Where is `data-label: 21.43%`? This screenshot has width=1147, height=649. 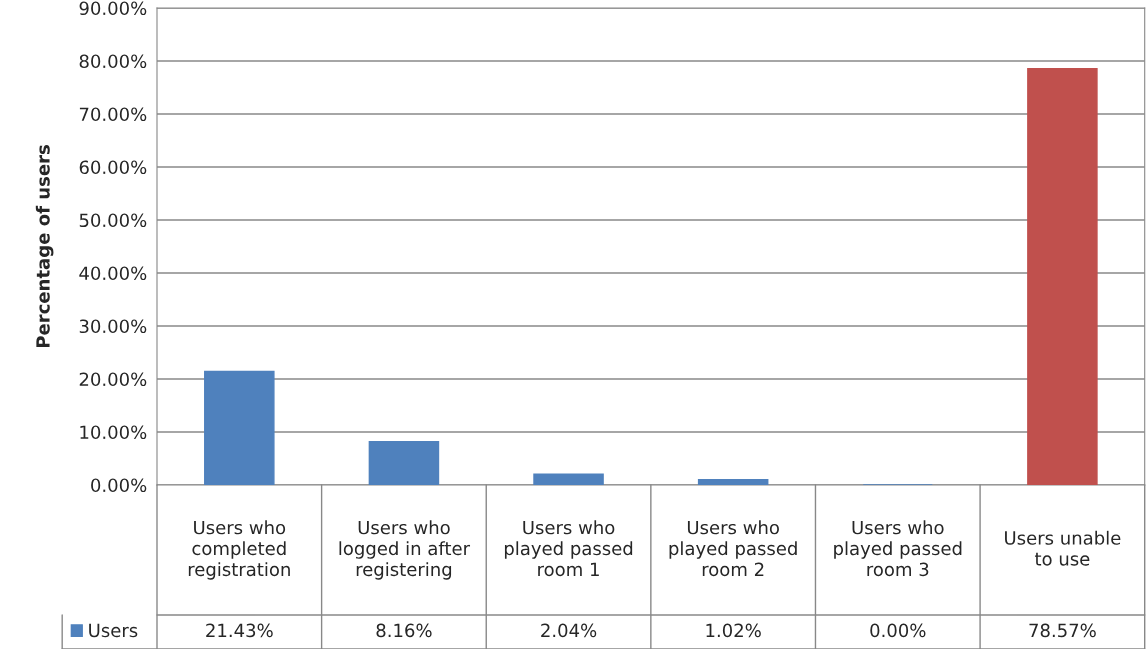
data-label: 21.43% is located at coordinates (239, 630).